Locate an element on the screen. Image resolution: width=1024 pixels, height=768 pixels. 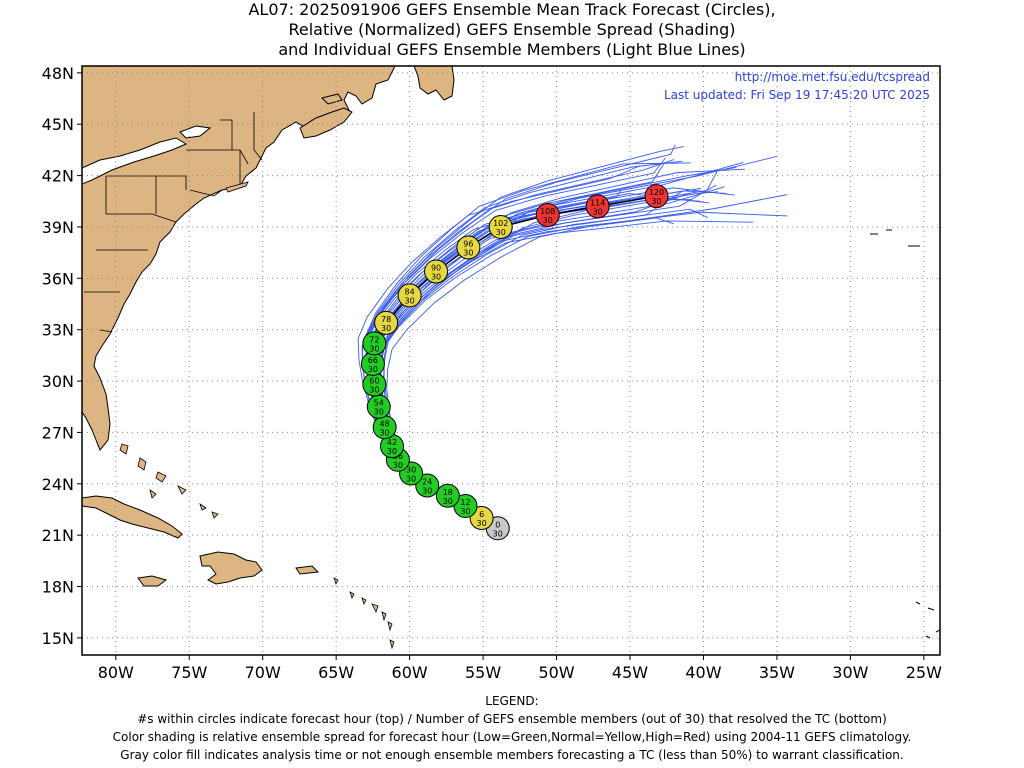
forecast-hour-label: 78 is located at coordinates (386, 319).